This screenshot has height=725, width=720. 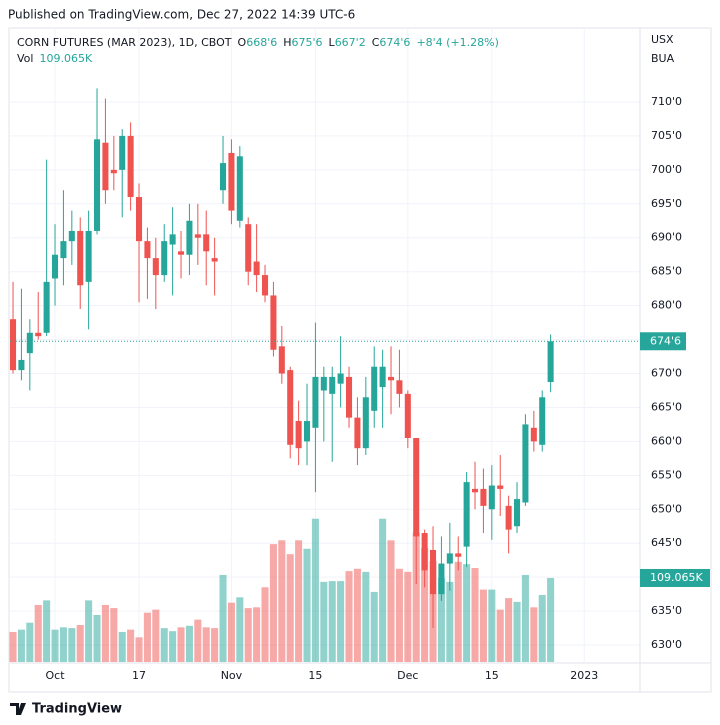 What do you see at coordinates (55, 58) in the screenshot?
I see `volume-legend: Vol 109.065K` at bounding box center [55, 58].